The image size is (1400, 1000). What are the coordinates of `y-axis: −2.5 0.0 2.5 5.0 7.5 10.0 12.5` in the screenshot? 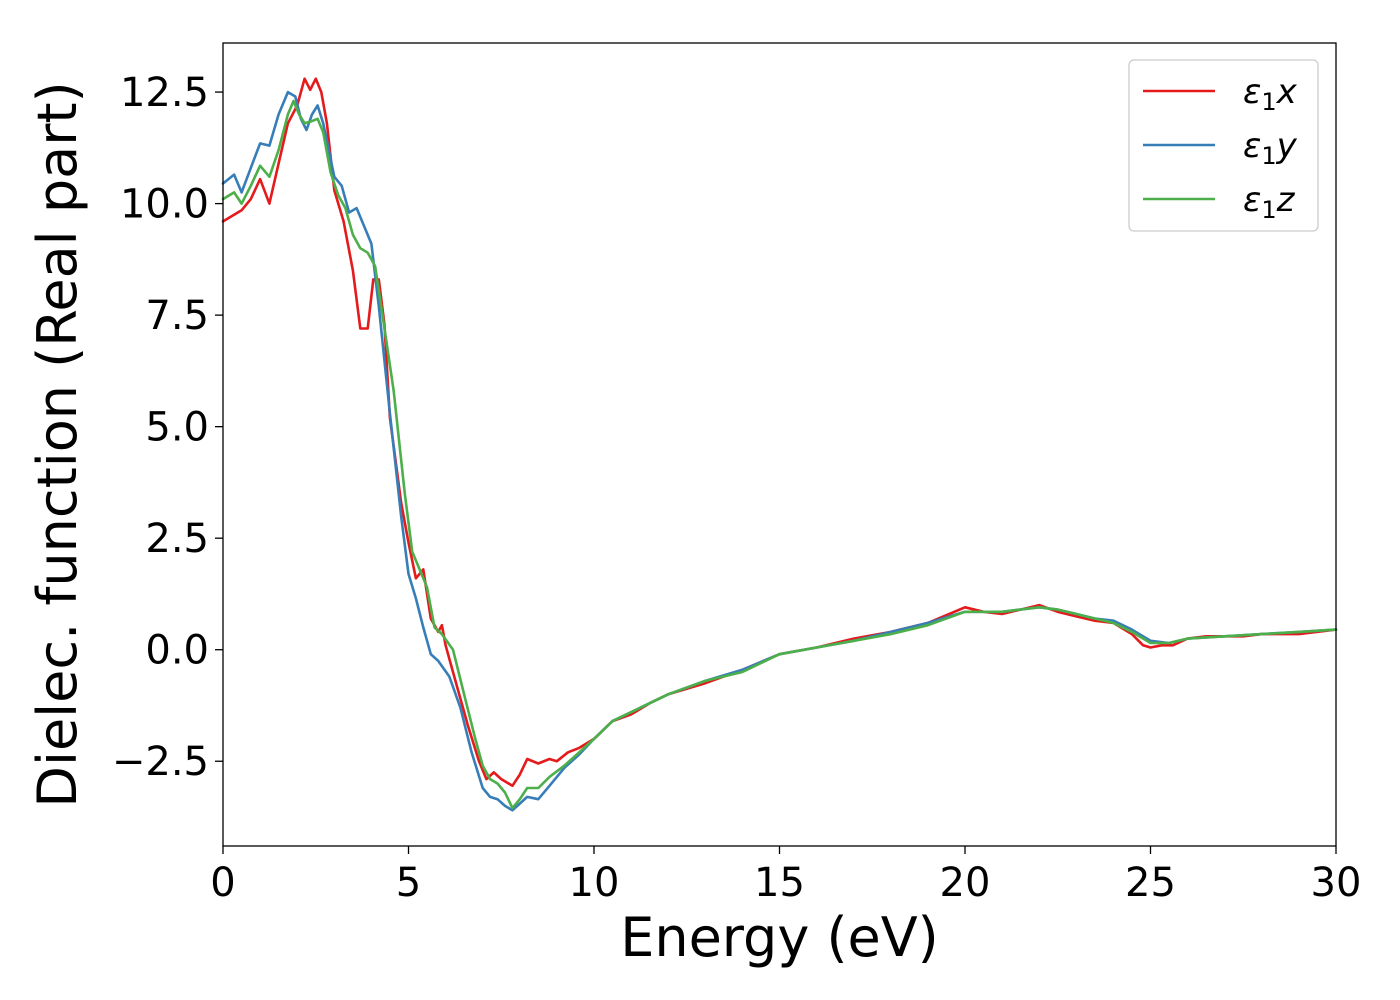 It's located at (167, 427).